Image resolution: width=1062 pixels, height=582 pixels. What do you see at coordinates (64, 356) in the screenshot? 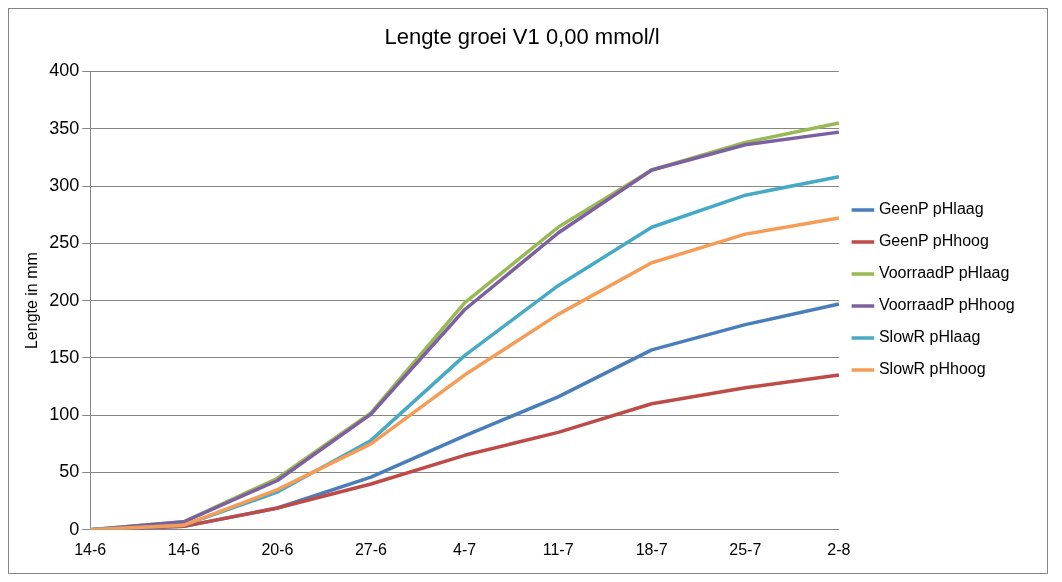
I see `y-tick-label: 150` at bounding box center [64, 356].